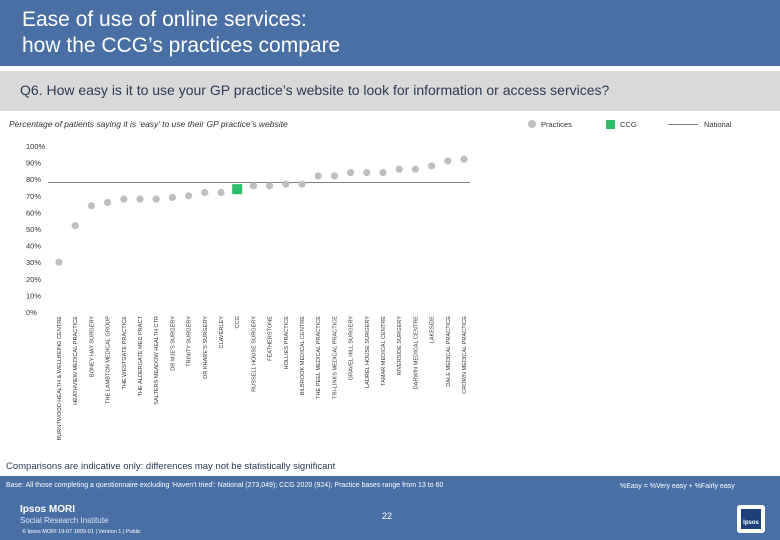  Describe the element at coordinates (532, 124) in the screenshot. I see `practice-marker-icon` at that location.